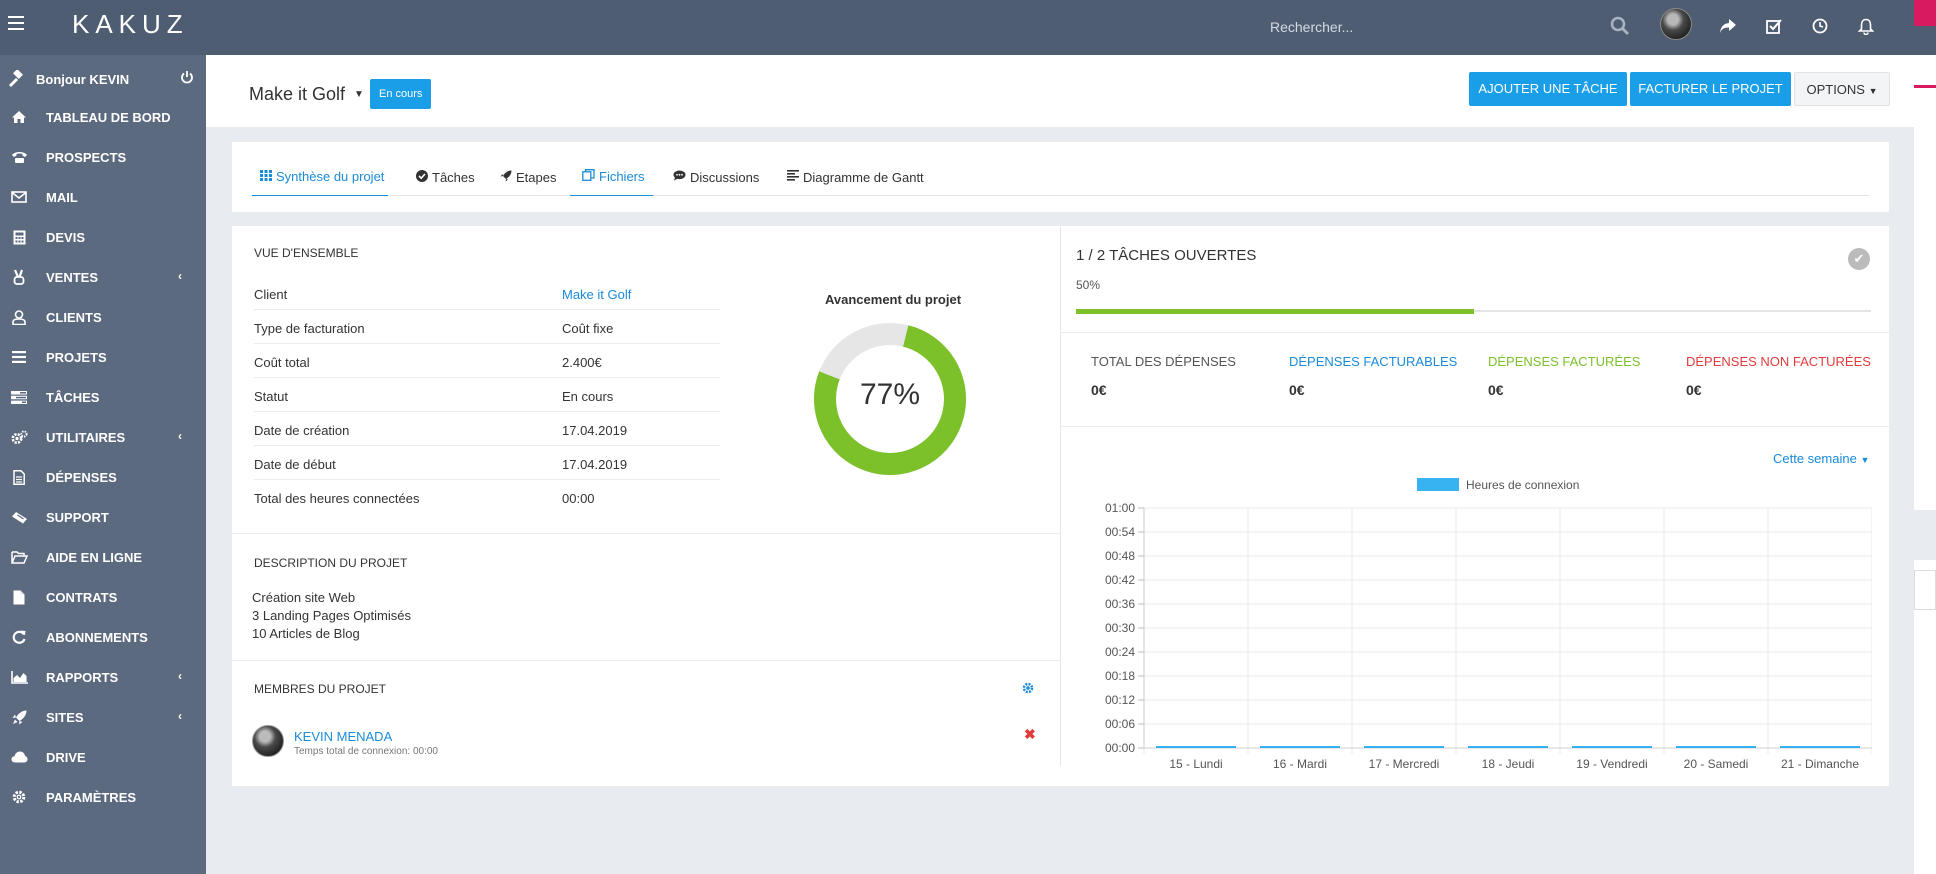  What do you see at coordinates (1821, 458) in the screenshot?
I see `week-selector: Cette semaine ▼` at bounding box center [1821, 458].